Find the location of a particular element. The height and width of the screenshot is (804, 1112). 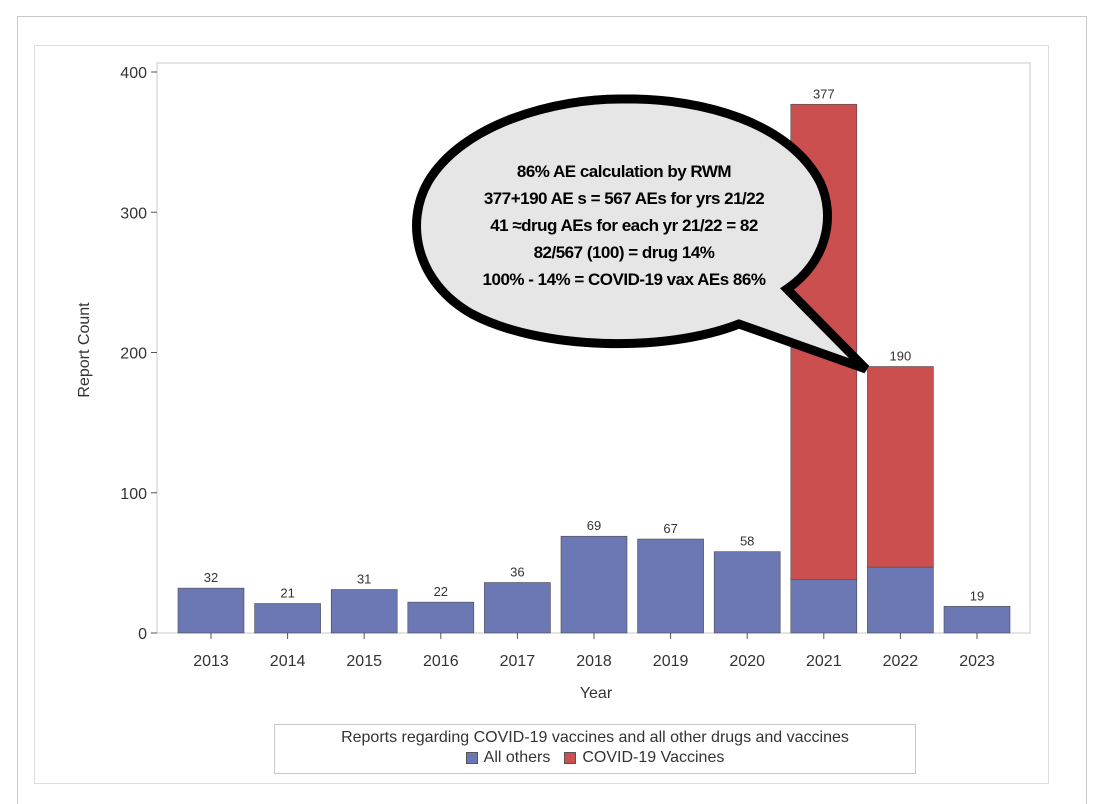

y-axis: 0 100 200 300 400 is located at coordinates (138, 354).